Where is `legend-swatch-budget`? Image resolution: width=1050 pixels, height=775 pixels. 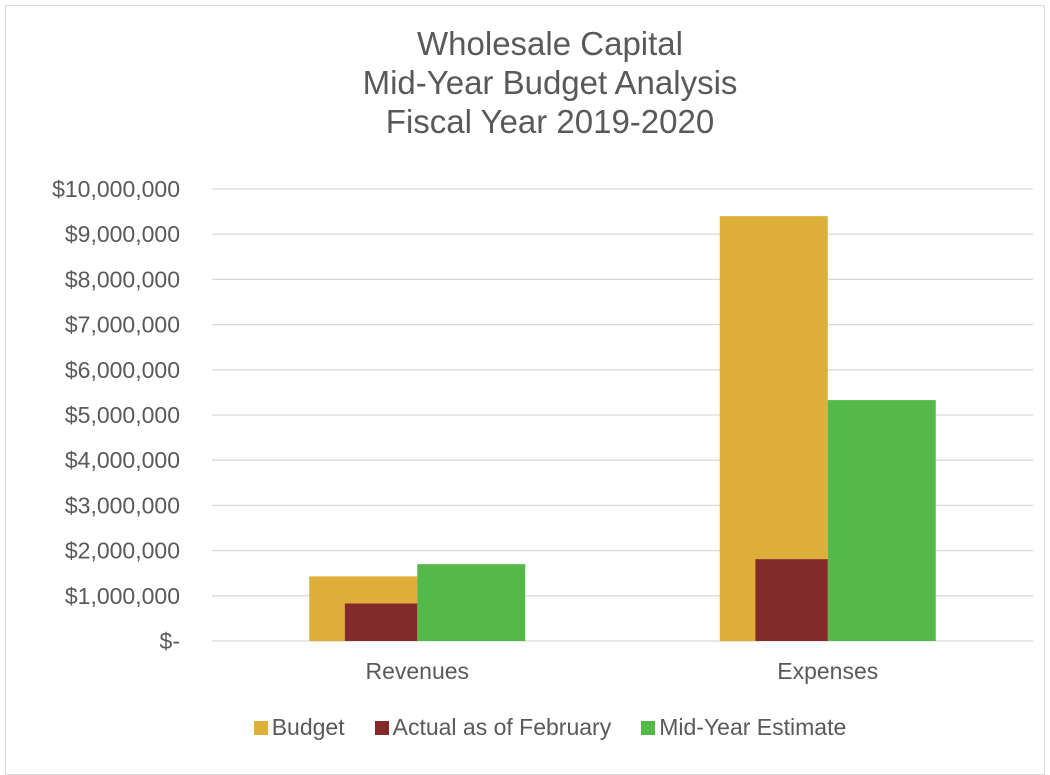 legend-swatch-budget is located at coordinates (260, 727).